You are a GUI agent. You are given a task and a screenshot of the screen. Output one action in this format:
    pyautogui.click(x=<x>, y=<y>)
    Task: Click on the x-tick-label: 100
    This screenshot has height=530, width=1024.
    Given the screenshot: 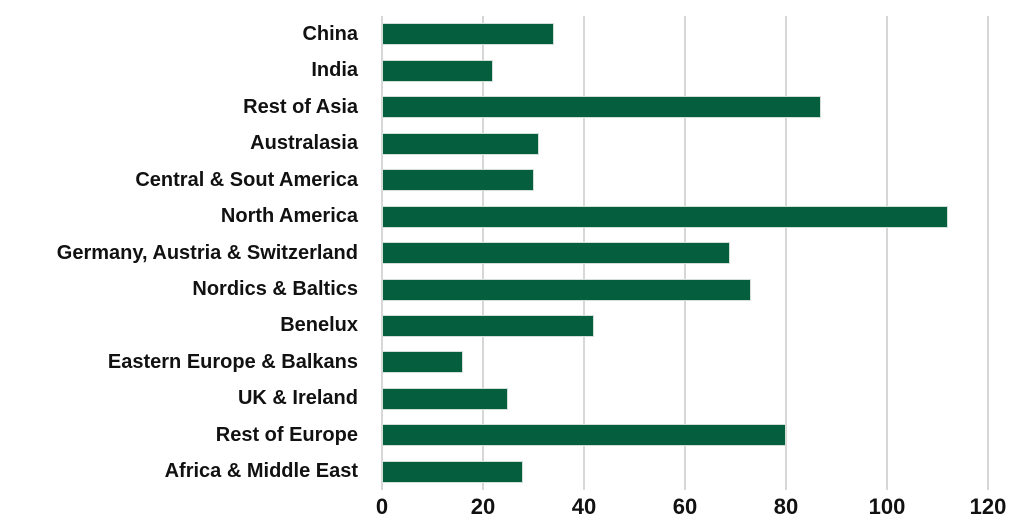 What is the action you would take?
    pyautogui.click(x=887, y=506)
    